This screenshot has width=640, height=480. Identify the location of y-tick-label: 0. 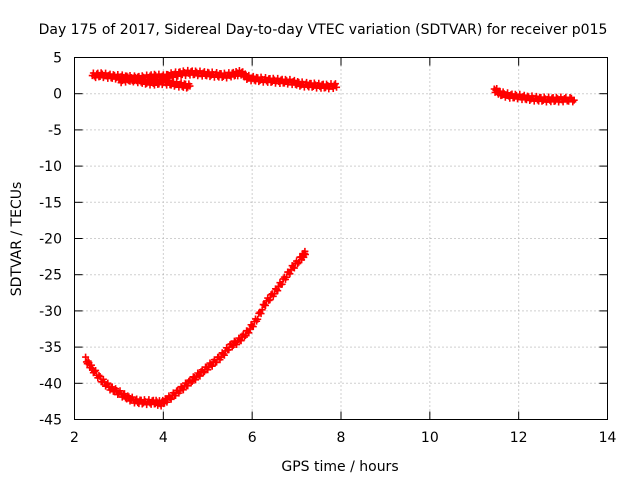
(57, 95).